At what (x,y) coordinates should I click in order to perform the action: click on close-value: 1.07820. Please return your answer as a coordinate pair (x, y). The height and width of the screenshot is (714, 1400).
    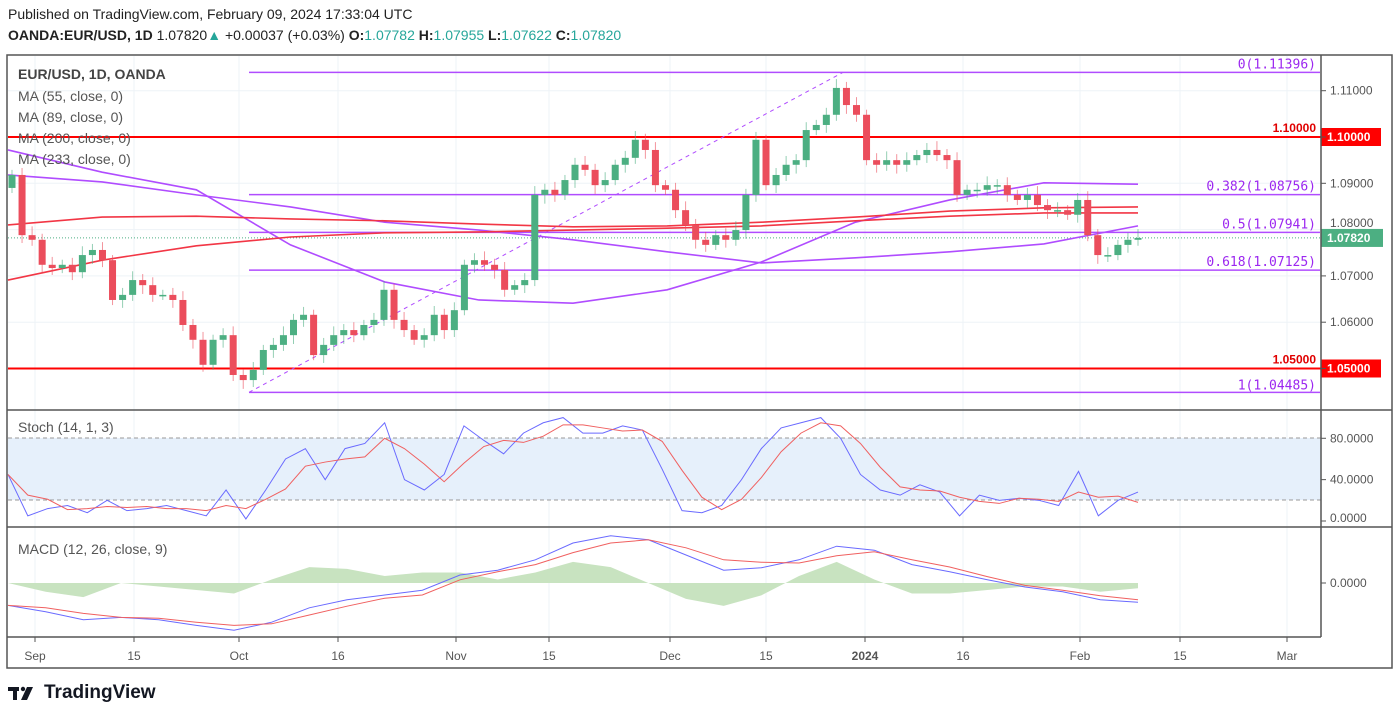
    Looking at the image, I should click on (596, 35).